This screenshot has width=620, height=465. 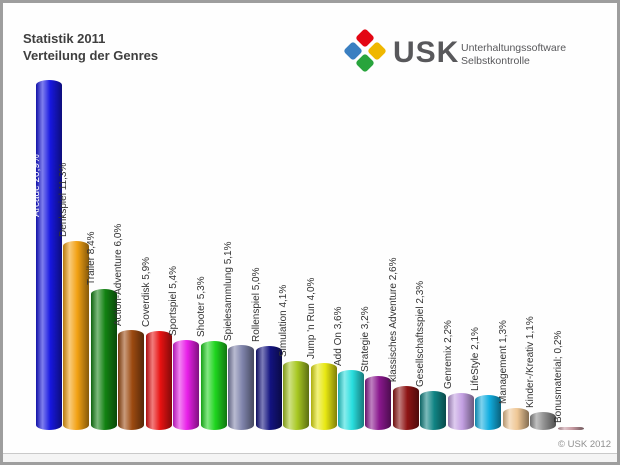 I want to click on bar-label: Add On 3,6%, so click(x=338, y=336).